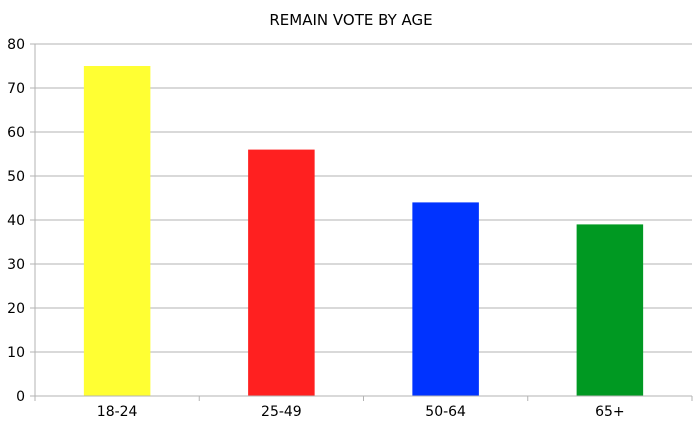 Image resolution: width=700 pixels, height=426 pixels. I want to click on y-tick-label: 30, so click(16, 265).